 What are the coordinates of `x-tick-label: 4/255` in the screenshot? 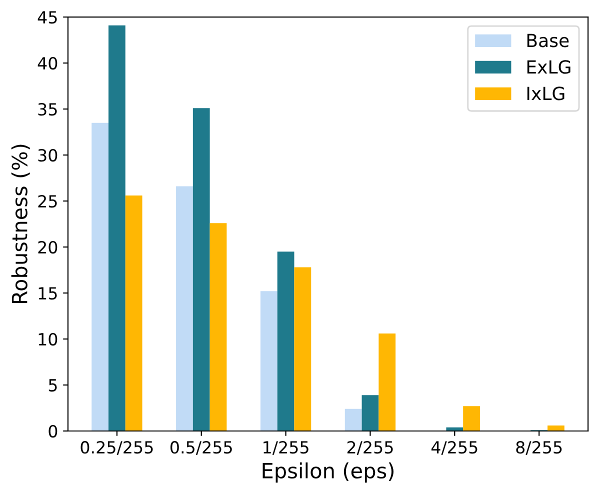 It's located at (454, 448).